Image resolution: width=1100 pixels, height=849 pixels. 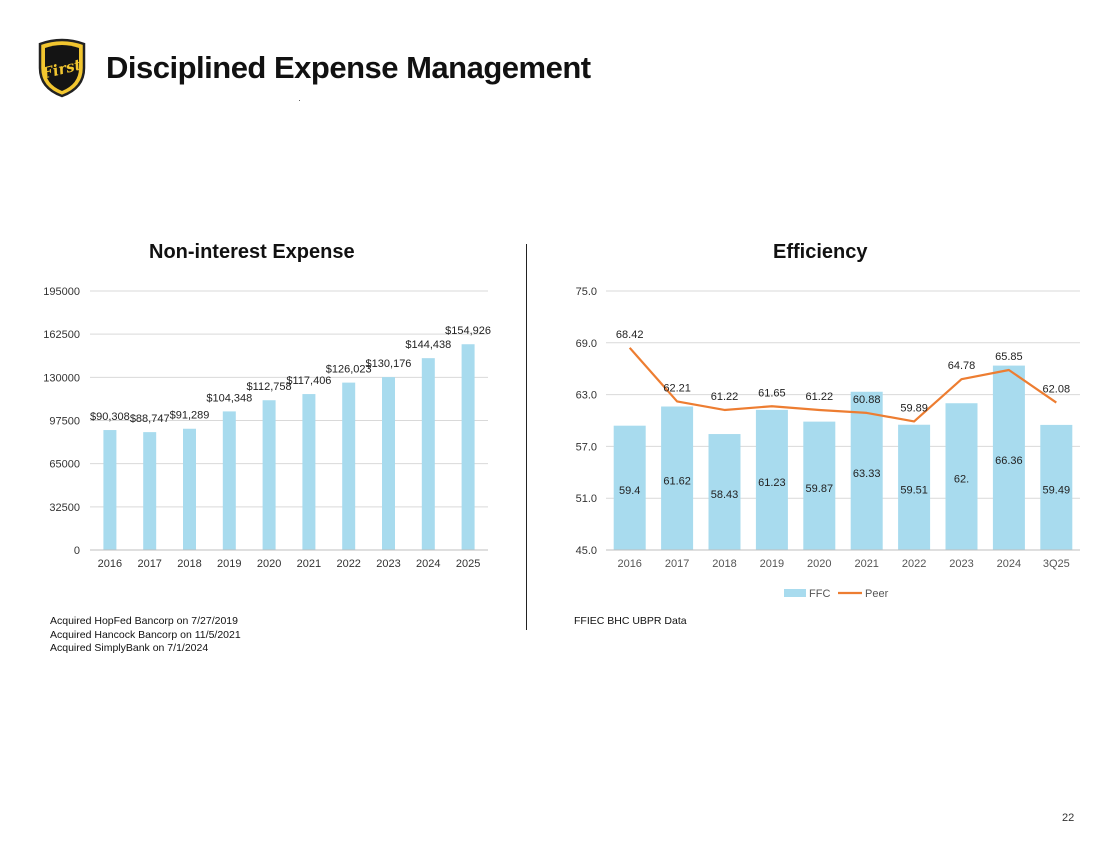 What do you see at coordinates (389, 364) in the screenshot?
I see `data-label: $130,176` at bounding box center [389, 364].